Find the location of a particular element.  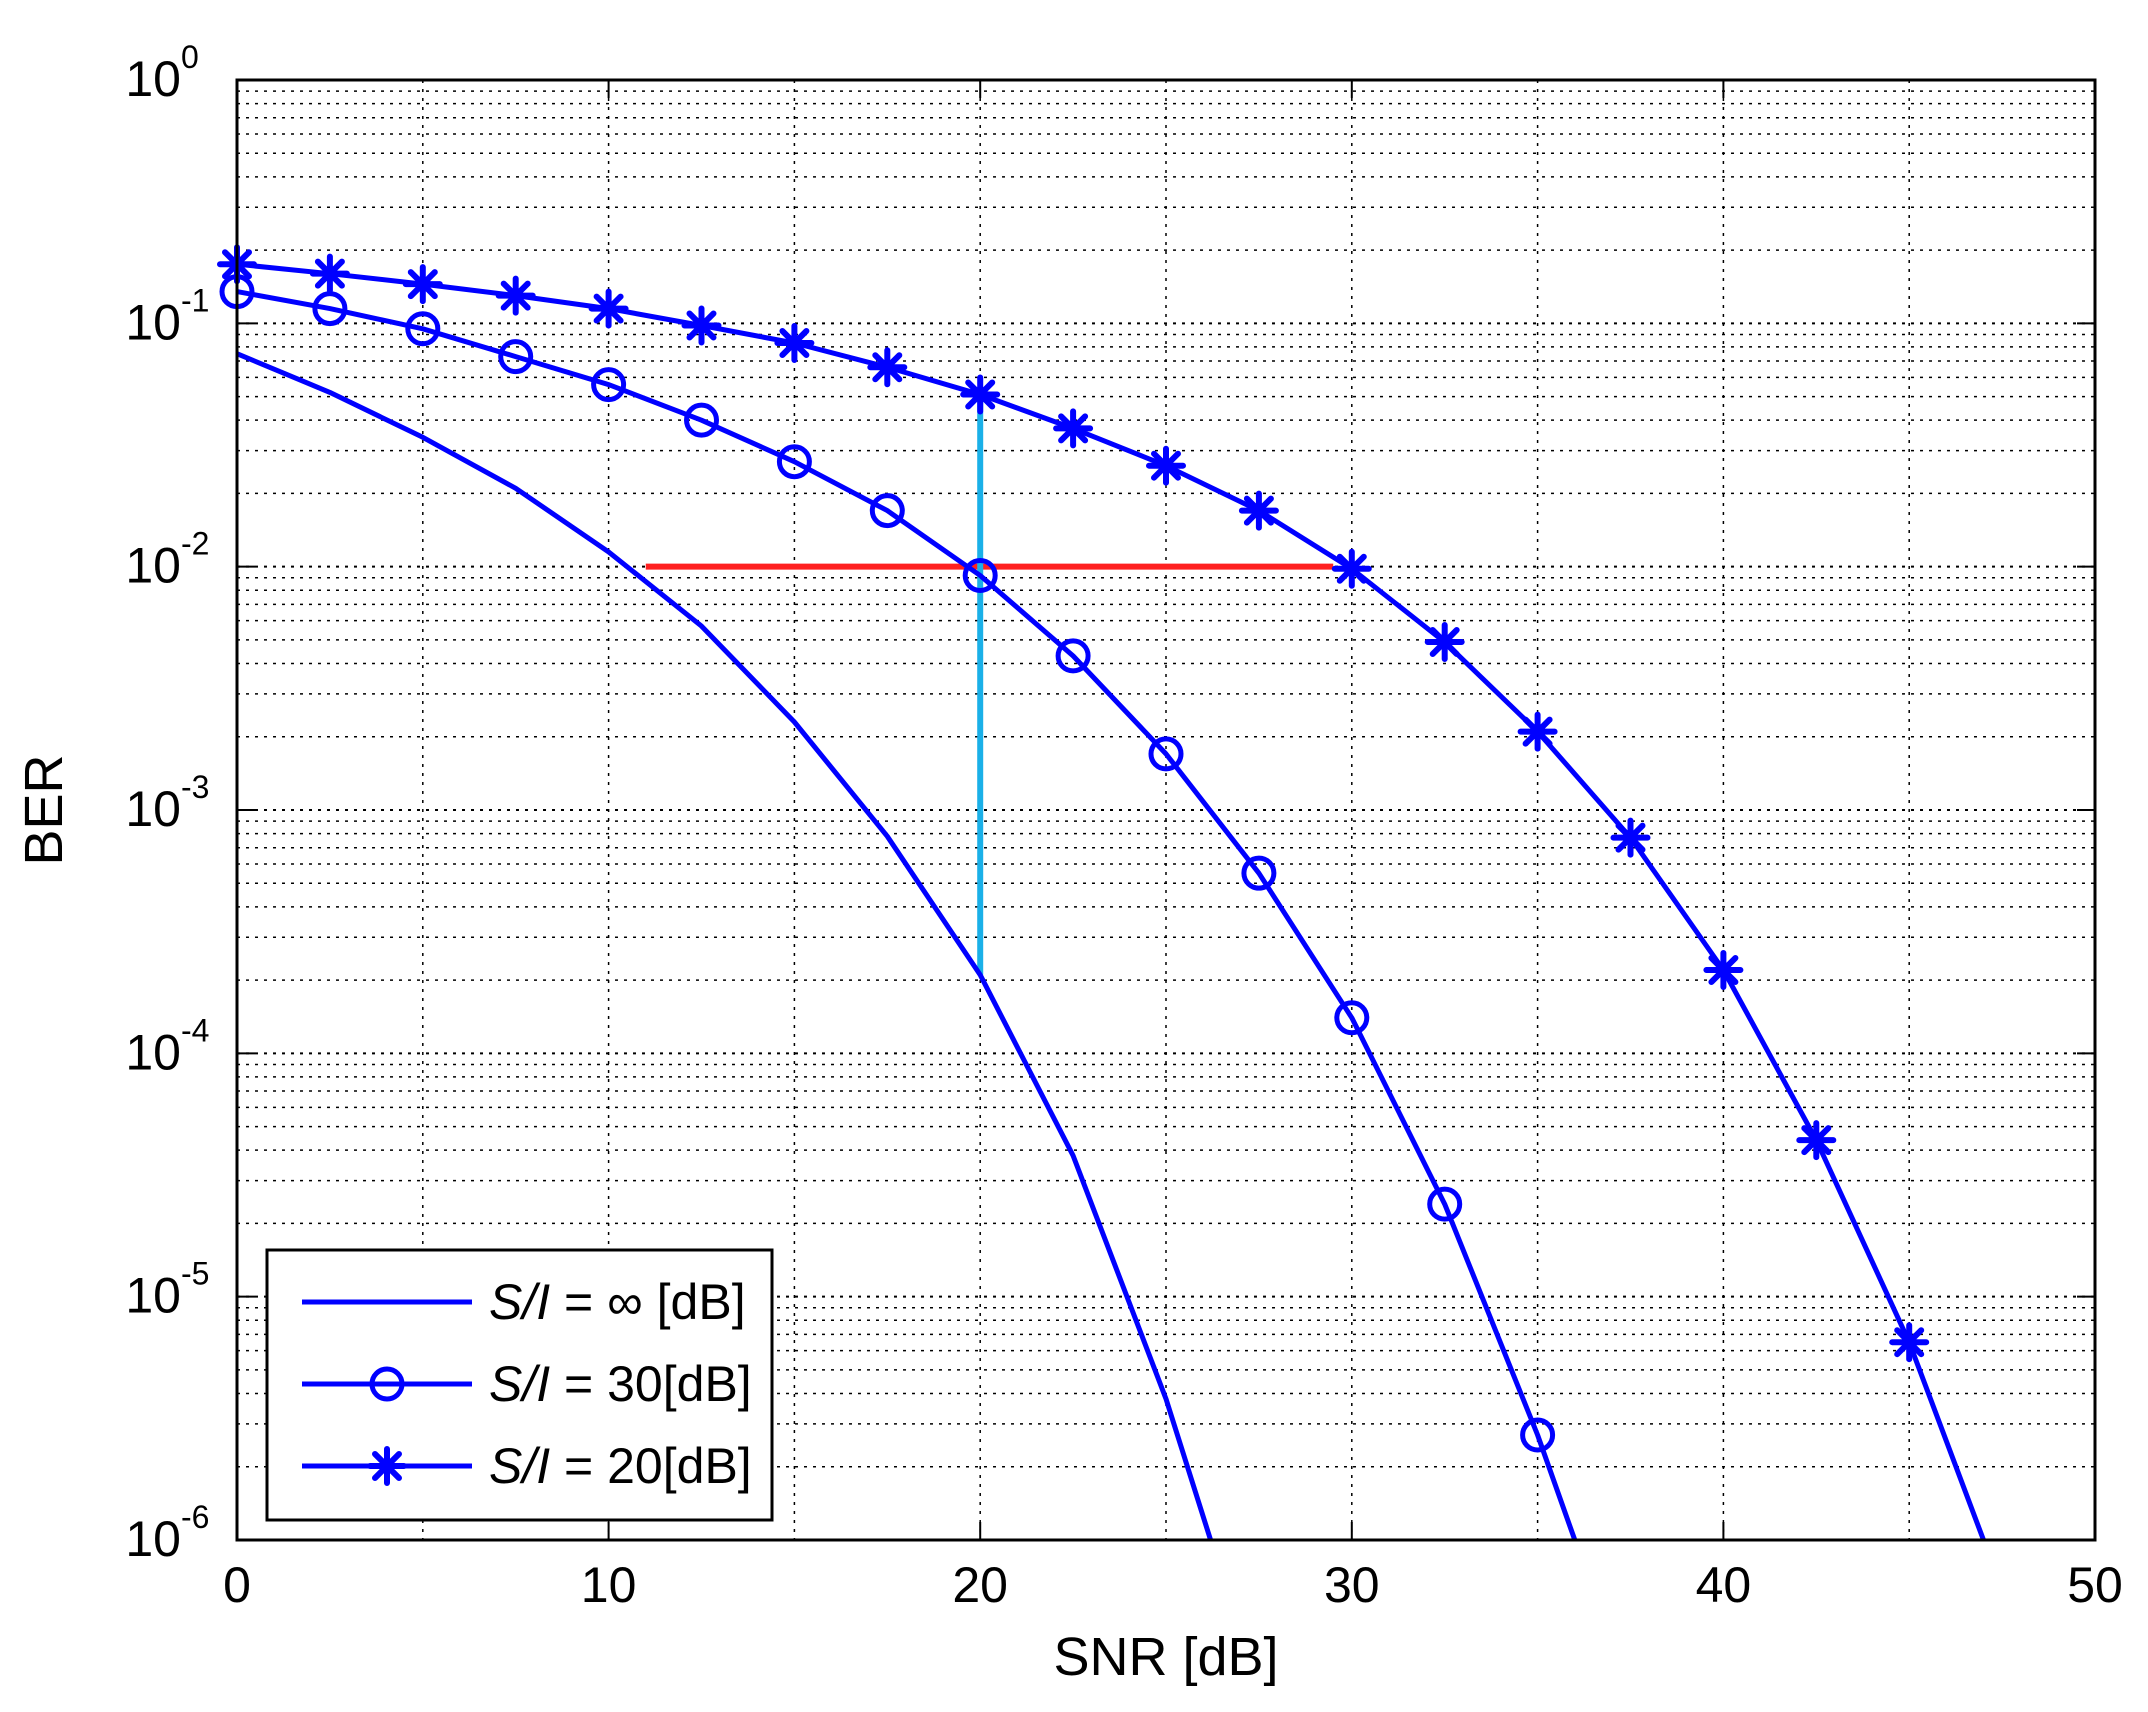

y-axis-label: BER is located at coordinates (44, 809).